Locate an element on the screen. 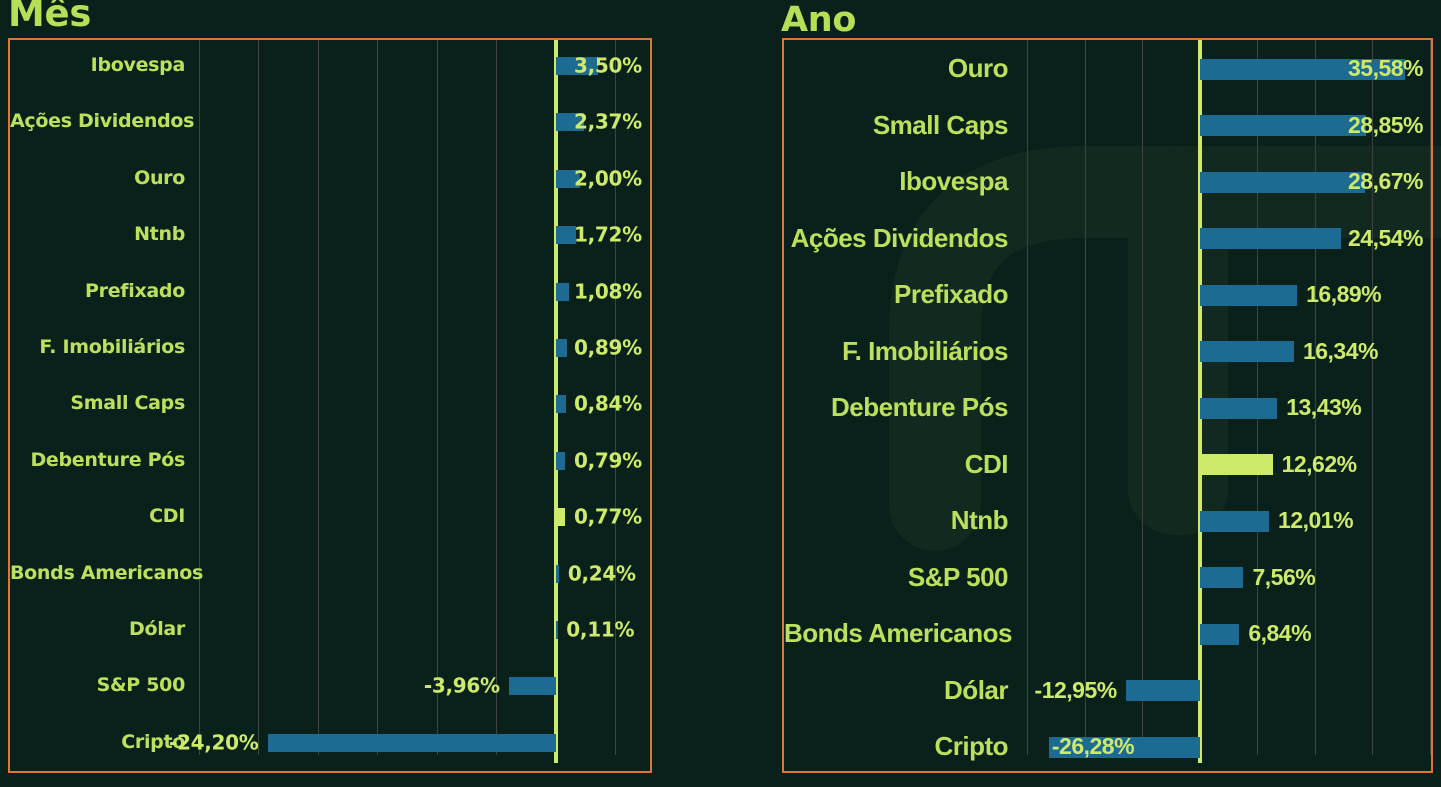 This screenshot has height=787, width=1441. value-label: 28,67% is located at coordinates (1386, 180).